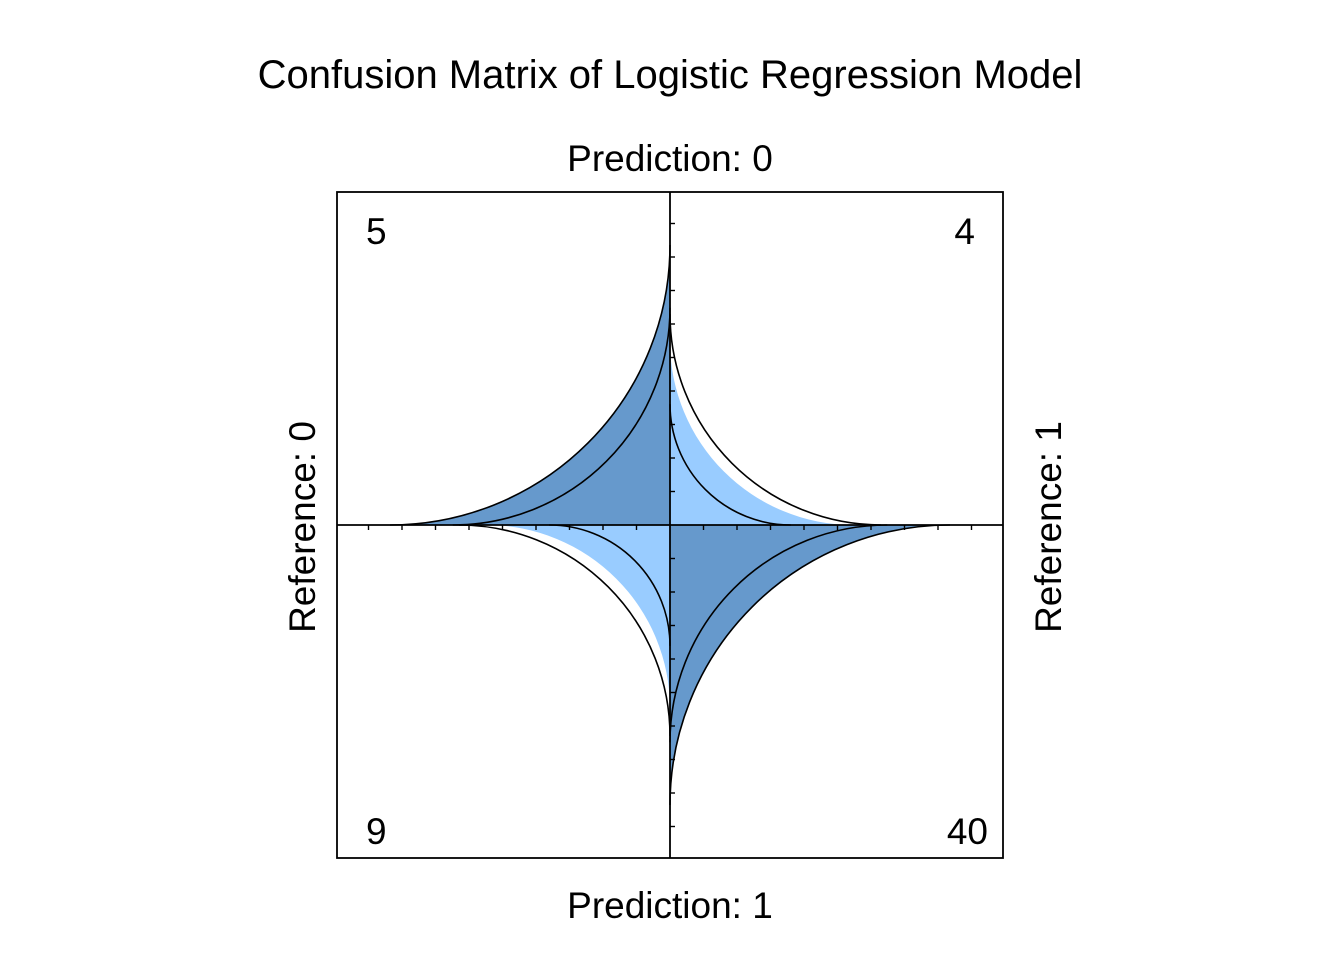 The width and height of the screenshot is (1344, 960). What do you see at coordinates (1048, 527) in the screenshot?
I see `right-axis-label: Reference: 1` at bounding box center [1048, 527].